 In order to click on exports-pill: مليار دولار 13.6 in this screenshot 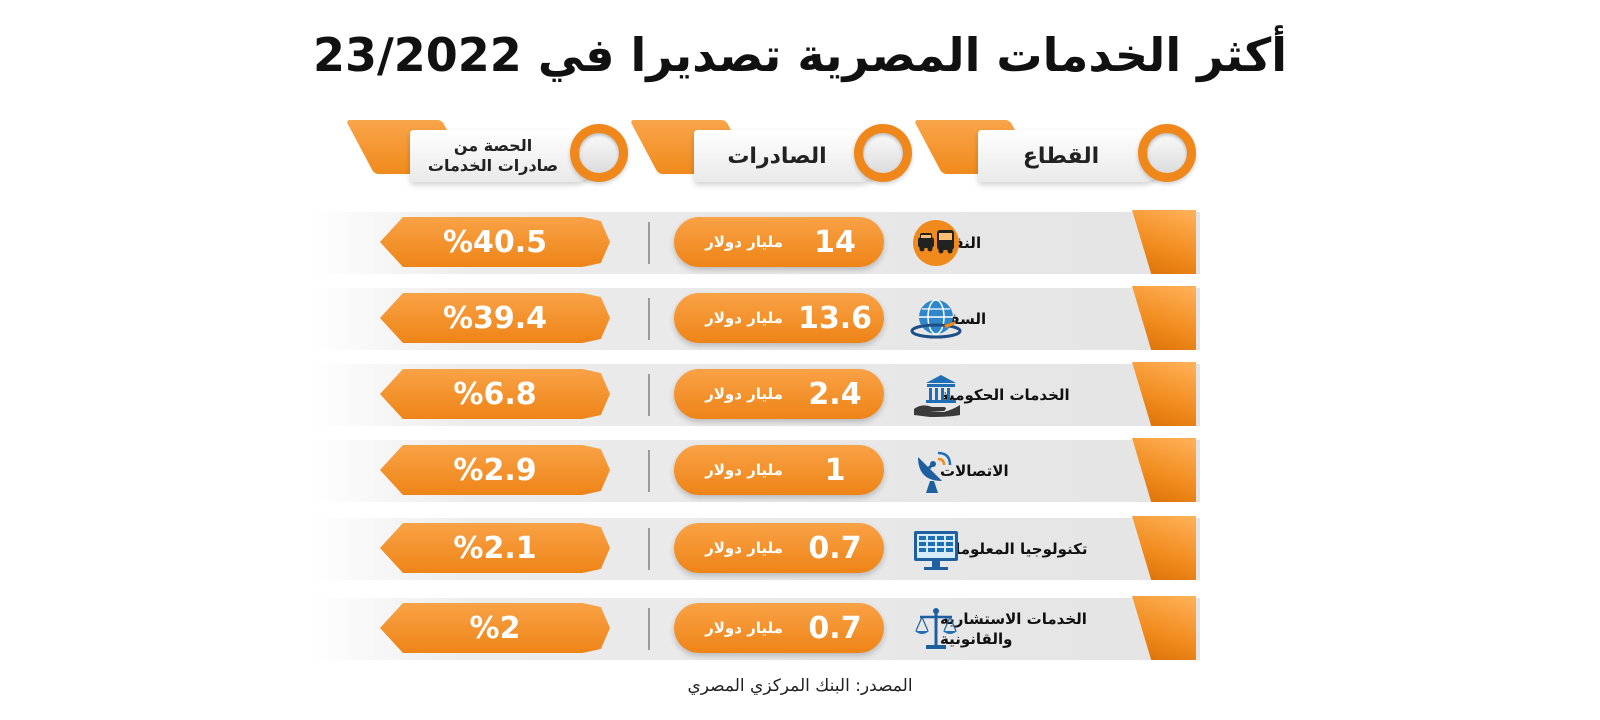, I will do `click(779, 318)`.